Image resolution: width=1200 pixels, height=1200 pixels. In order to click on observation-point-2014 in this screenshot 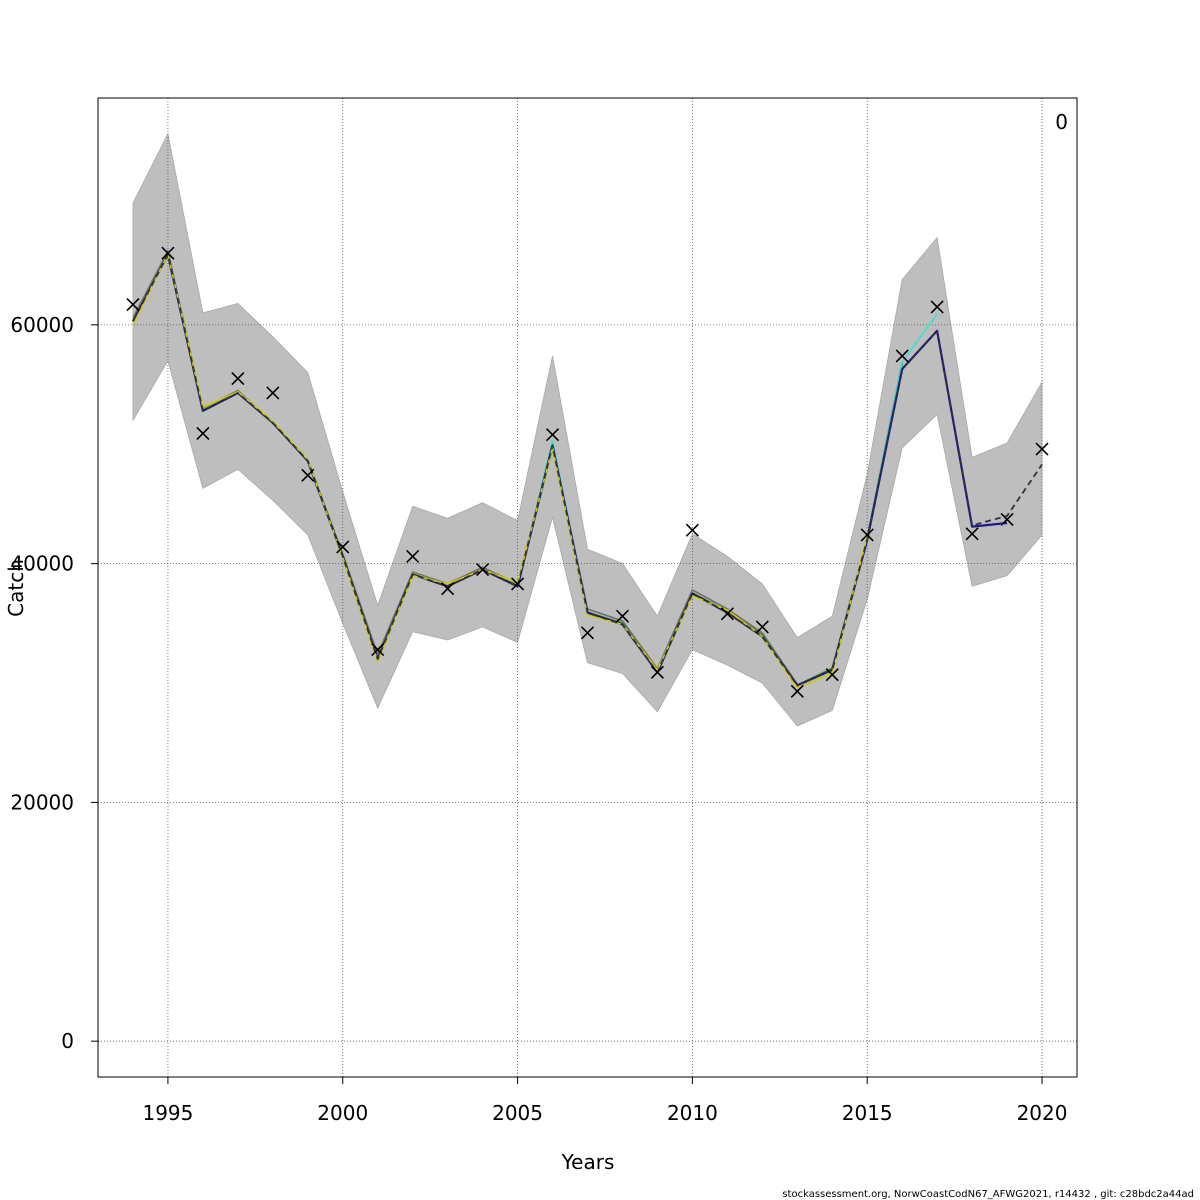, I will do `click(832, 675)`.